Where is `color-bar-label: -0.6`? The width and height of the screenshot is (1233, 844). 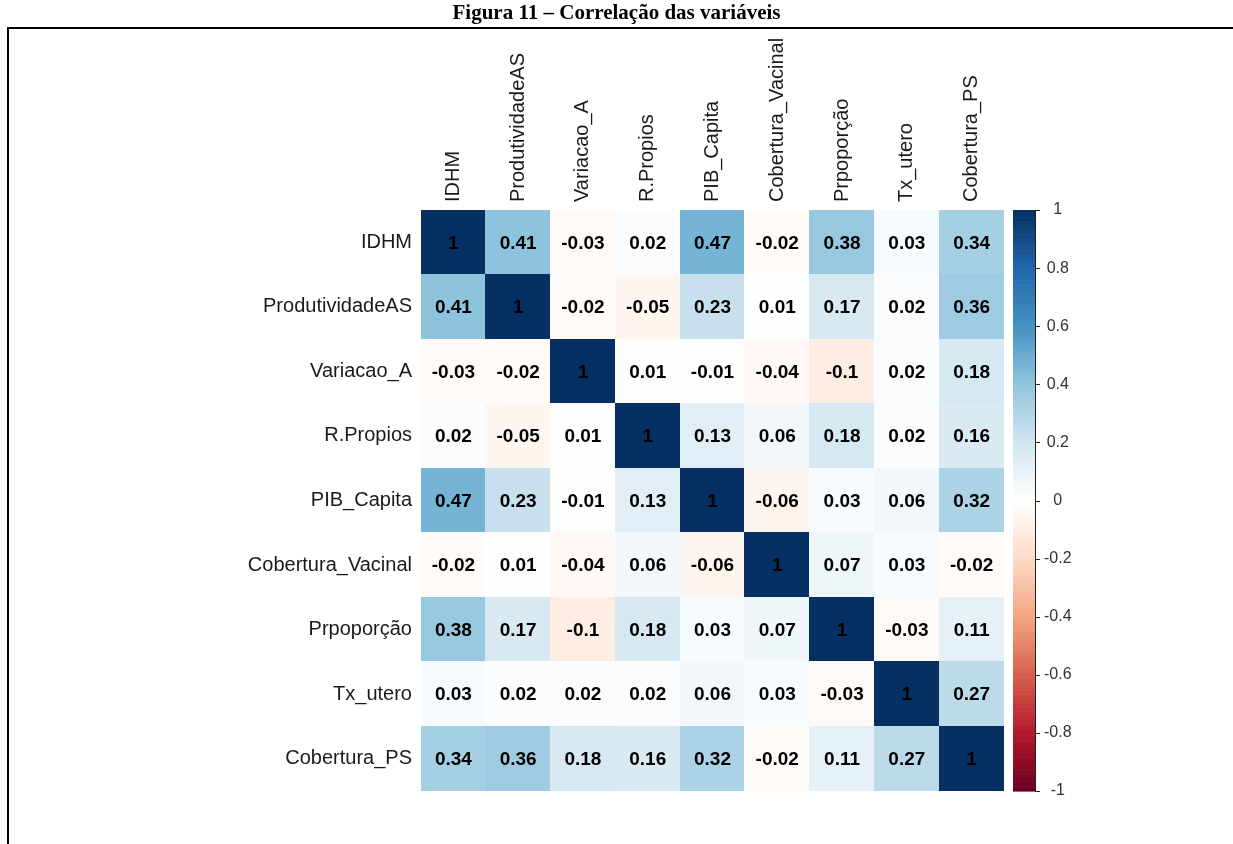 color-bar-label: -0.6 is located at coordinates (1058, 674).